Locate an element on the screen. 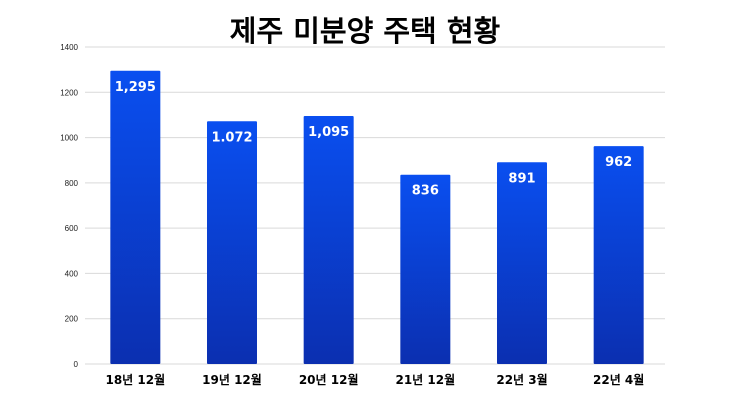 This screenshot has height=411, width=730. chart-title: 제주 미분양 주택 현황 is located at coordinates (365, 31).